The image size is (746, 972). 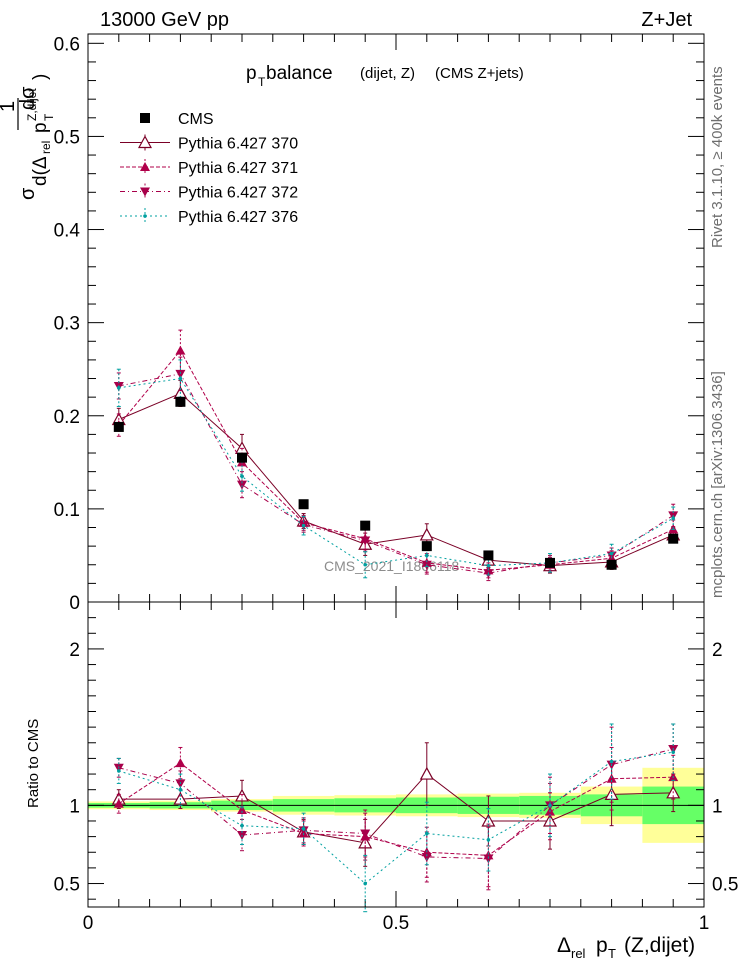 I want to click on svg-text: 1, so click(x=9, y=106).